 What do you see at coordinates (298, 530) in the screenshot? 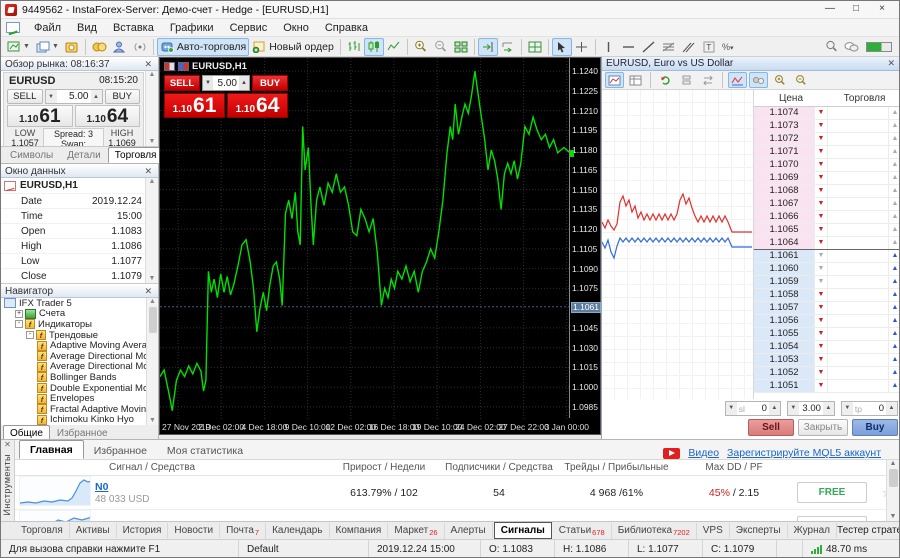
I see `toolbox-tab-5: Календарь` at bounding box center [298, 530].